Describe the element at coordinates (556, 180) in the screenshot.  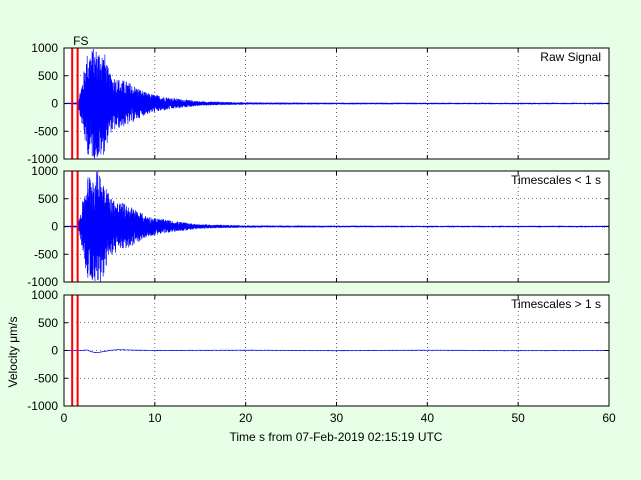
I see `panel-title: Timescales < 1 s` at that location.